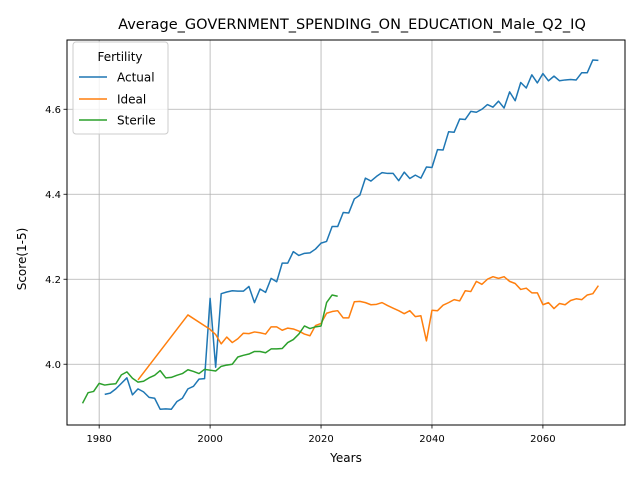  I want to click on legend-label-ideal: Ideal, so click(131, 100).